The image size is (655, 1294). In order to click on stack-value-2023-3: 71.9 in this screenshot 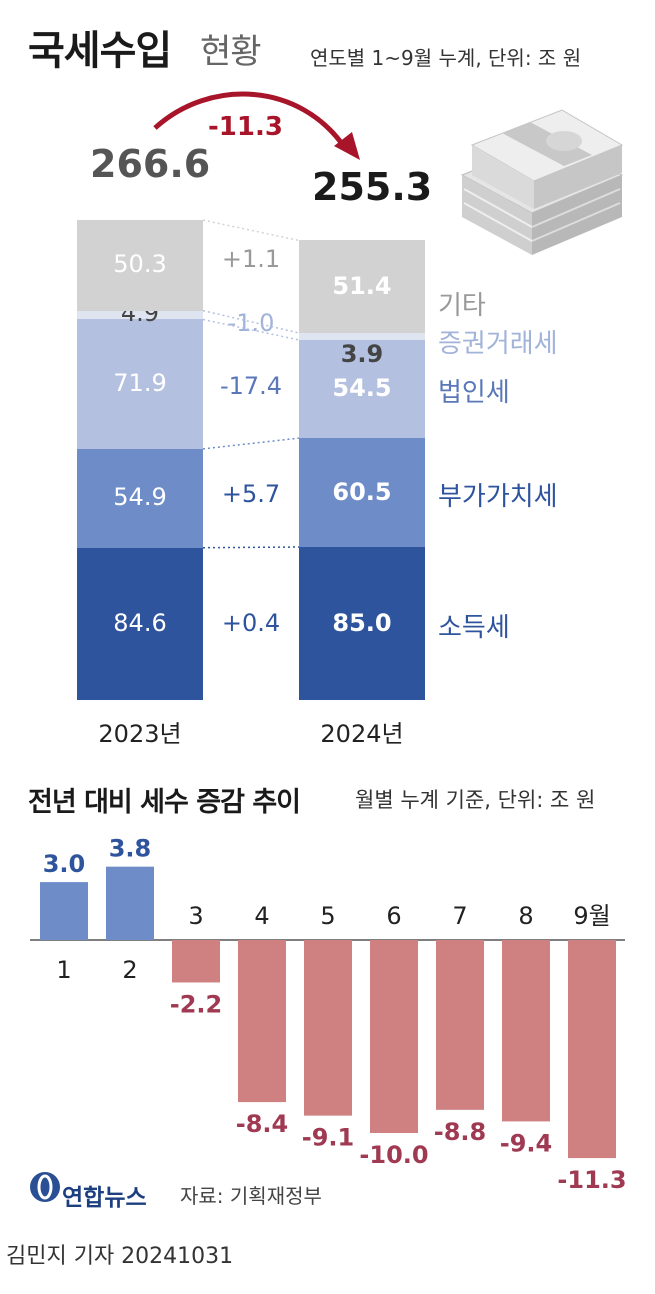, I will do `click(140, 383)`.